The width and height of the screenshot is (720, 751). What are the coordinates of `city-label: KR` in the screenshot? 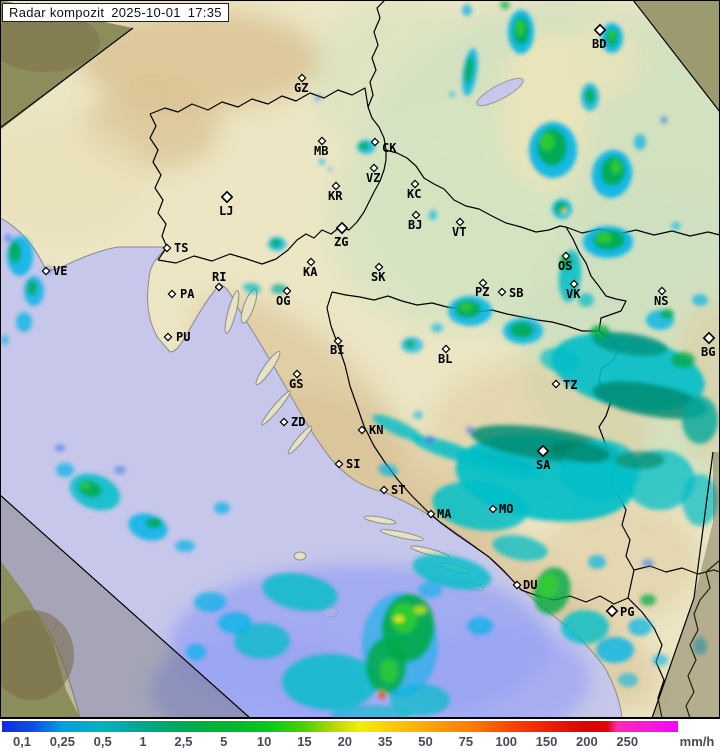 It's located at (335, 196).